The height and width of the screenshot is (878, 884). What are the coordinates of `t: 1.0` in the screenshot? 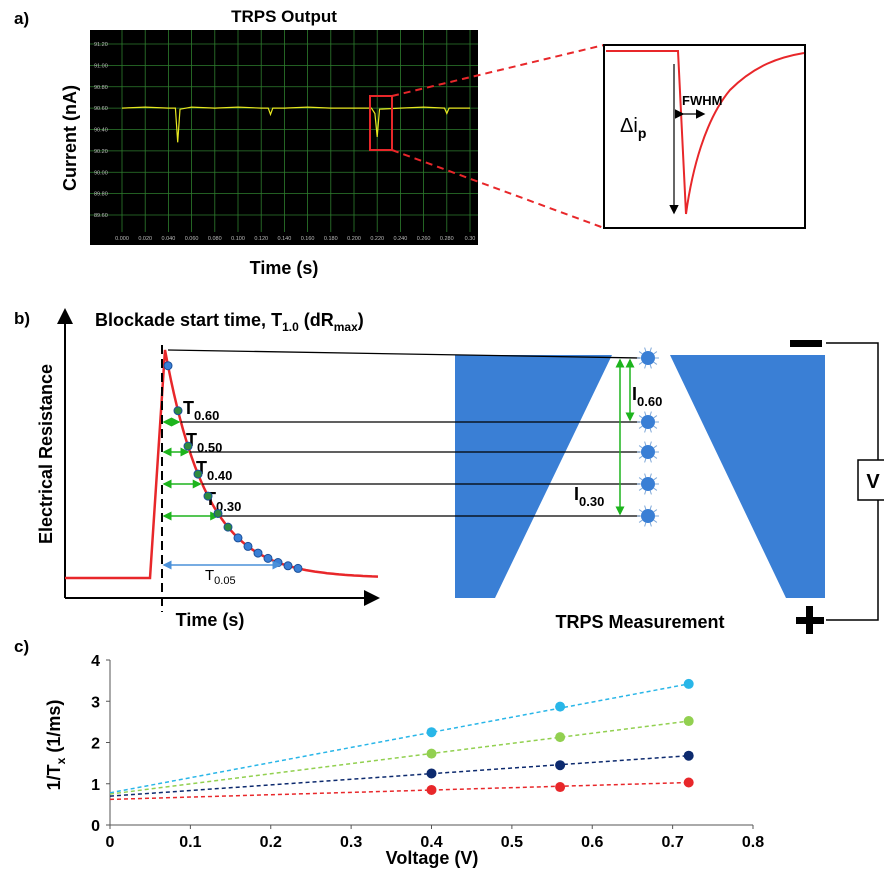 It's located at (290, 327).